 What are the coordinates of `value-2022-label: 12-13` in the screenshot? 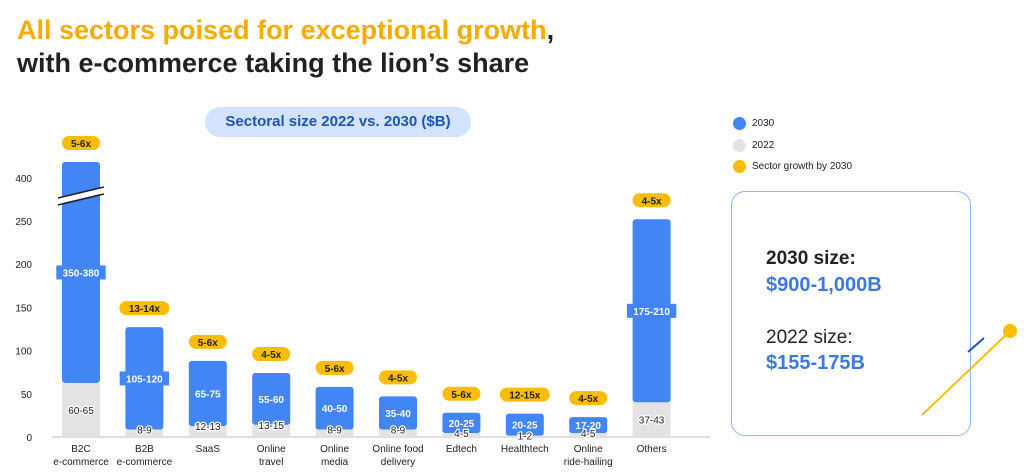 It's located at (208, 427).